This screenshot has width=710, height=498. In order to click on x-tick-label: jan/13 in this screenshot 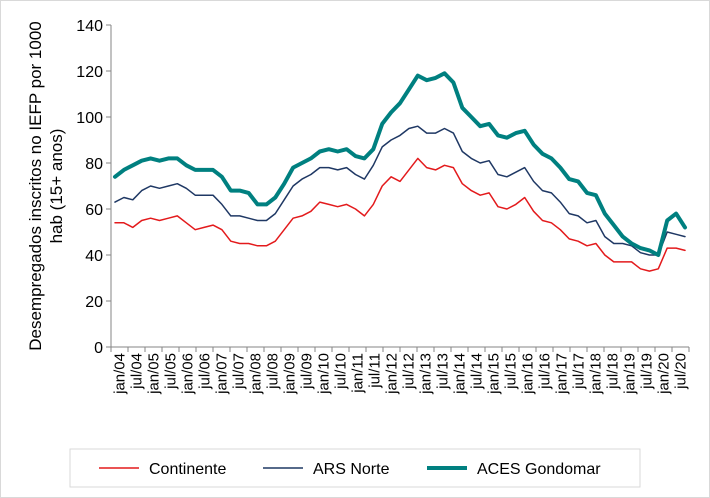, I will do `click(426, 374)`.